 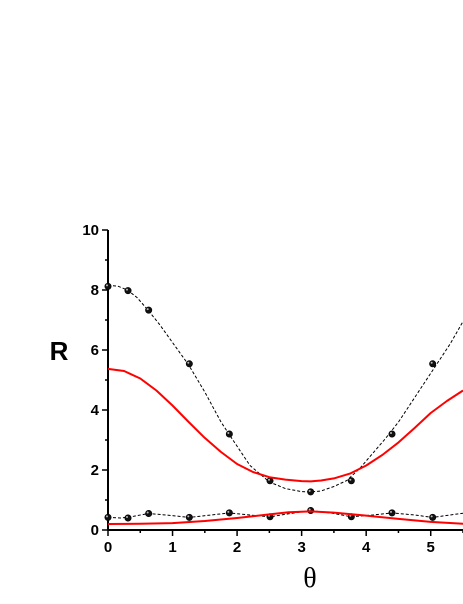 I want to click on x-axis-title: θ, so click(x=309, y=578).